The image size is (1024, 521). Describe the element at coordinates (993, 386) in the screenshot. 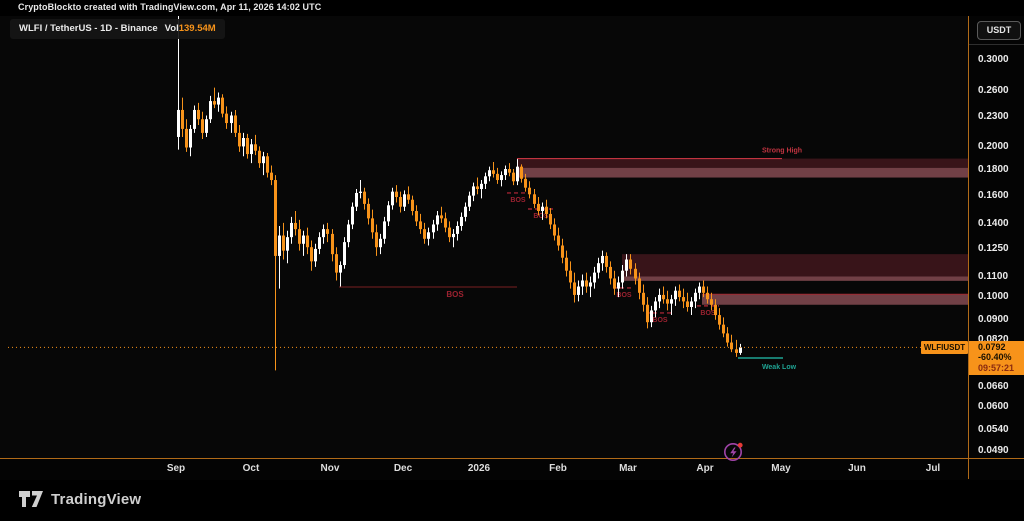

I see `price-tick-label: 0.0660` at that location.